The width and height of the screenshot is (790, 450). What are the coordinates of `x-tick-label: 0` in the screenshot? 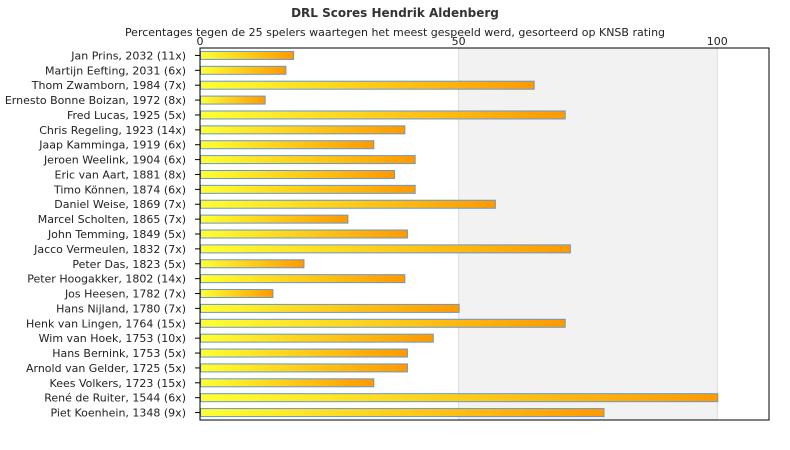 It's located at (200, 41).